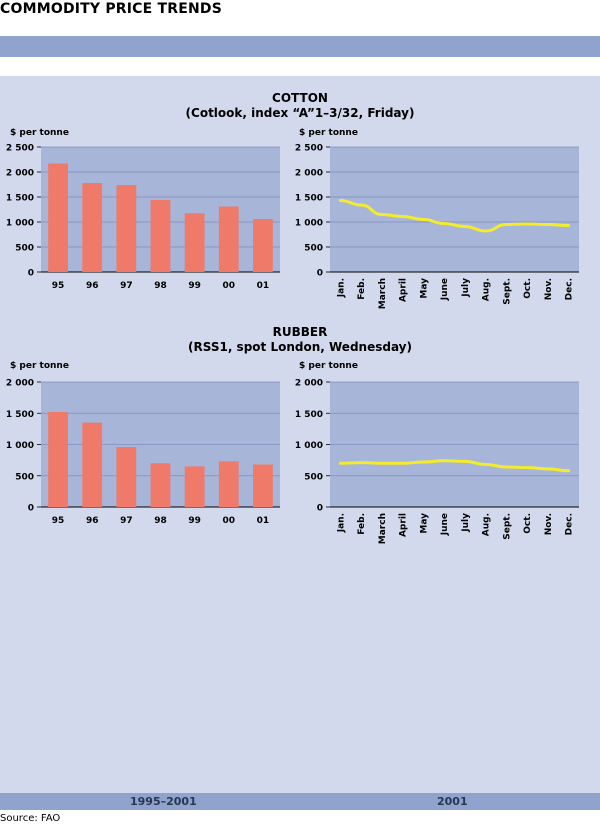 This screenshot has width=600, height=826. What do you see at coordinates (300, 801) in the screenshot?
I see `footer-band` at bounding box center [300, 801].